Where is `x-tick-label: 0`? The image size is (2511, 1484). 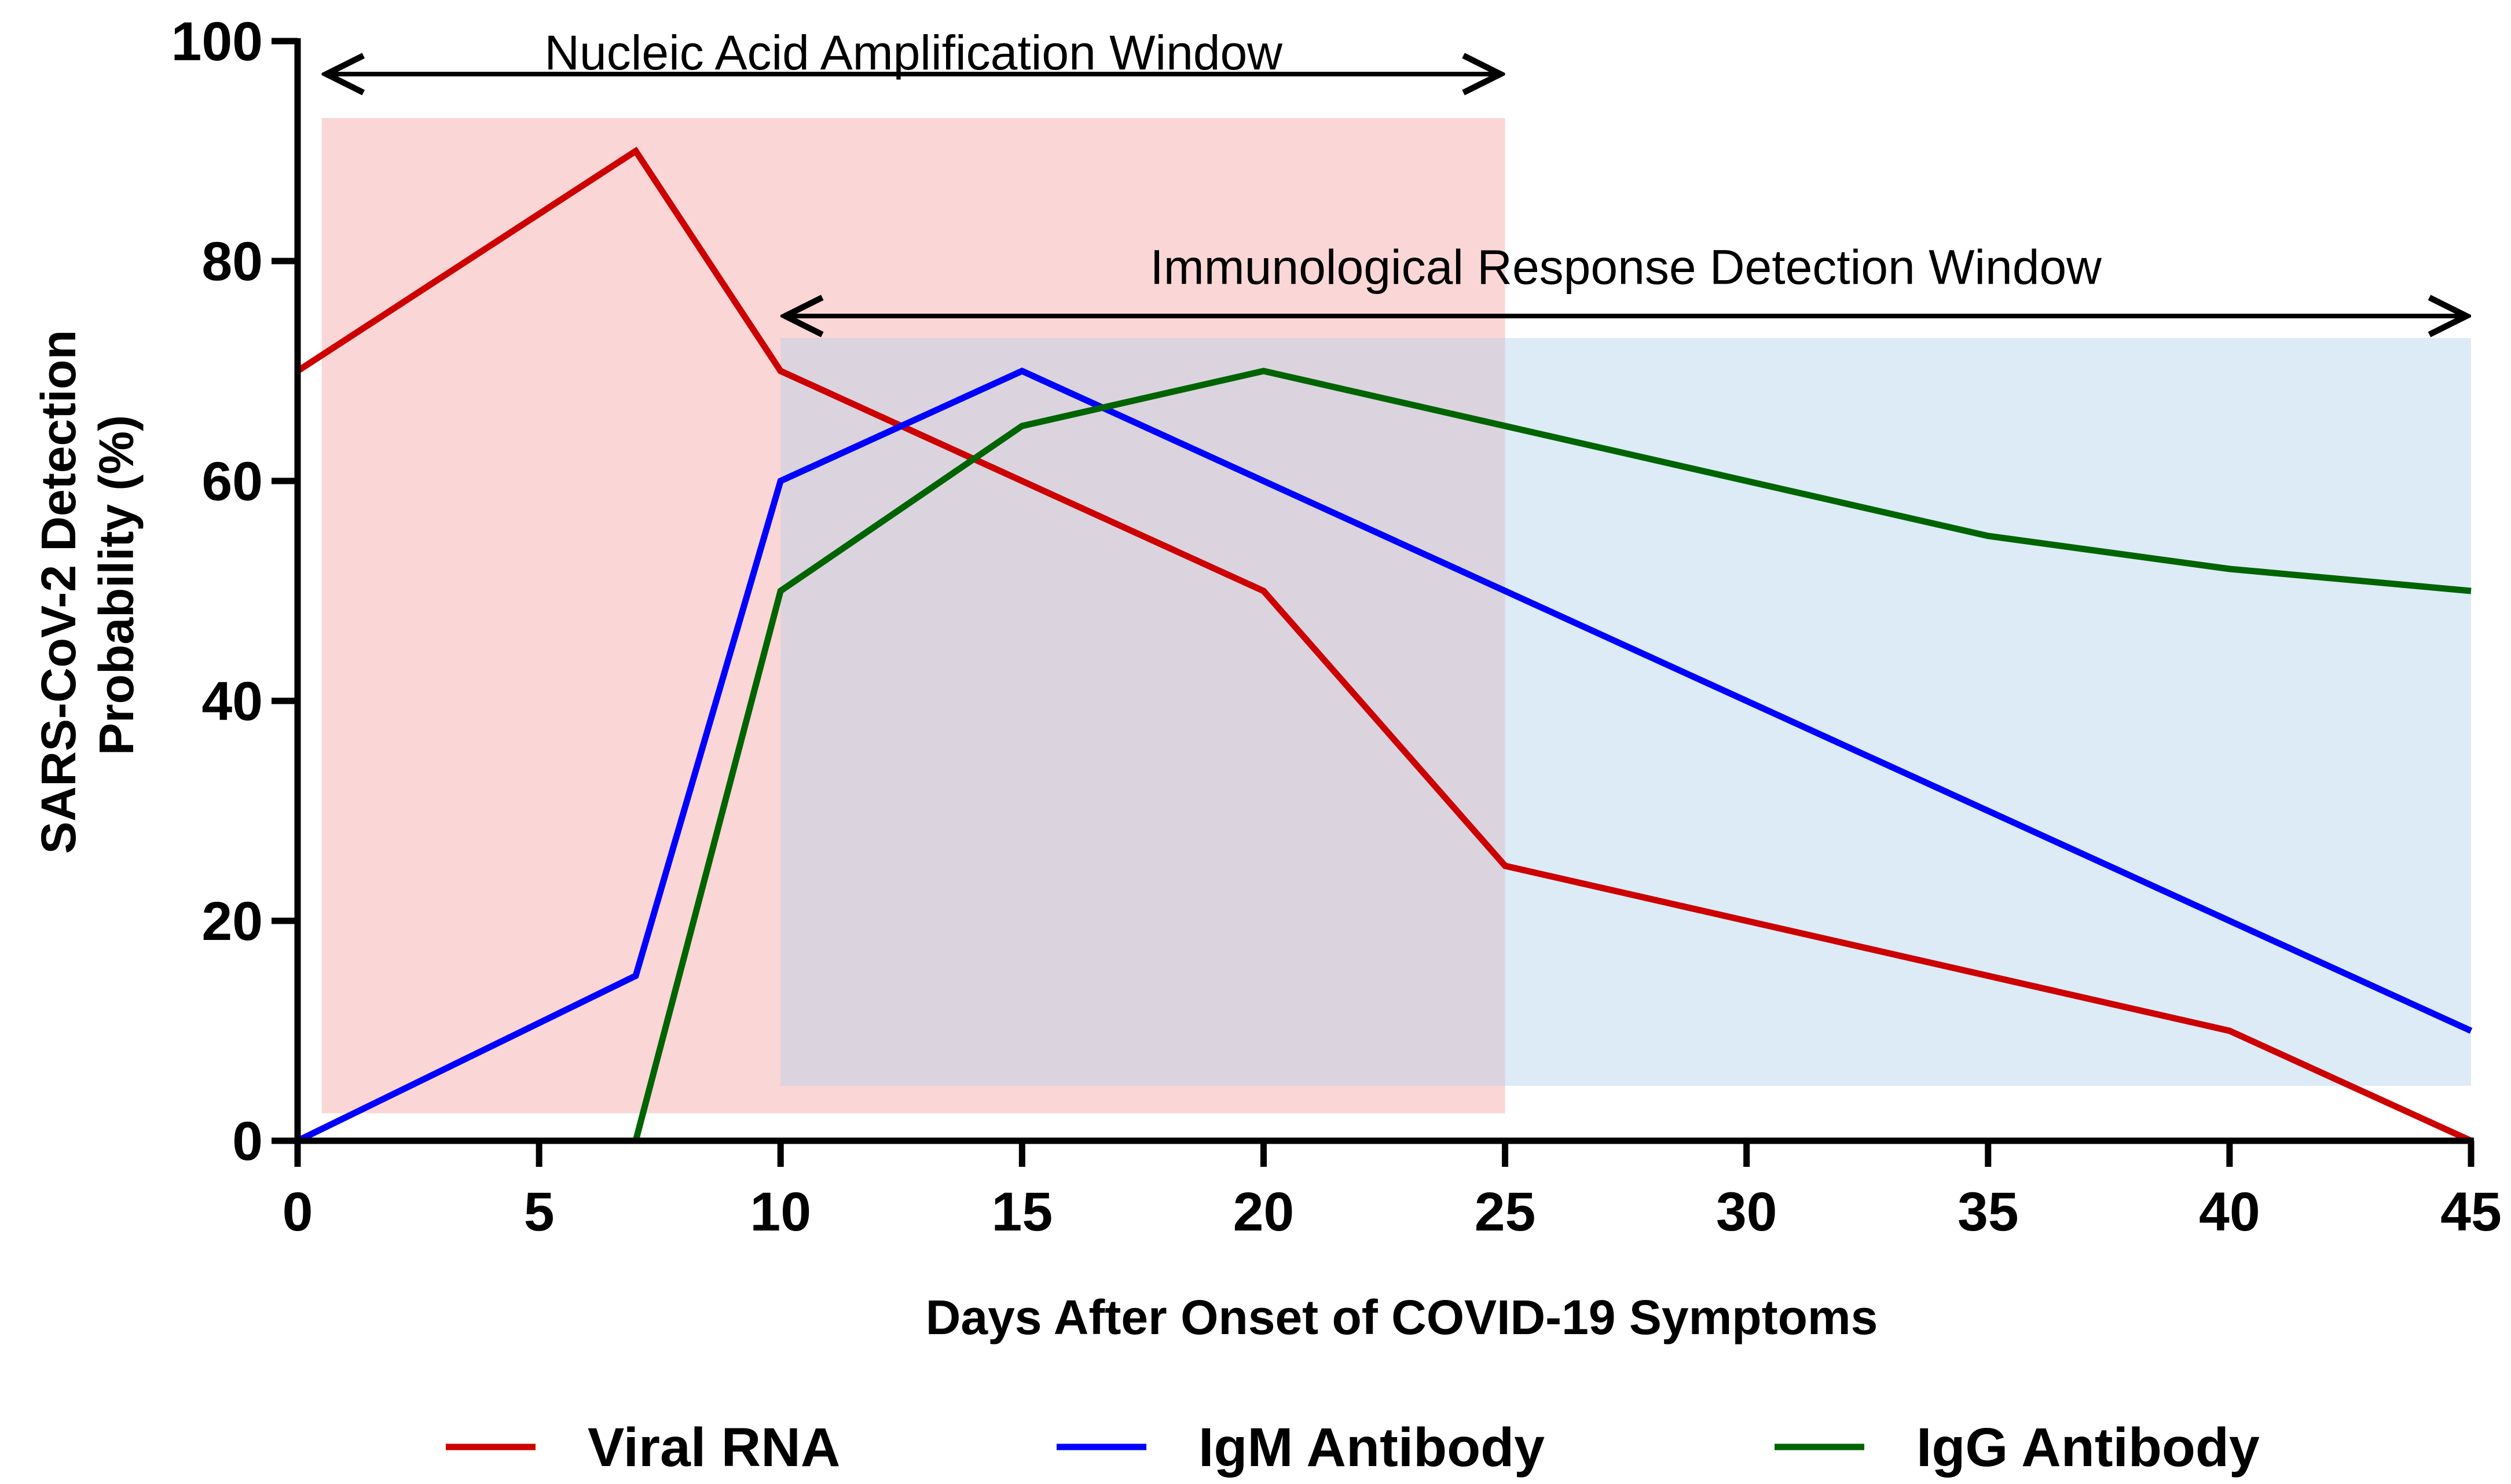 x-tick-label: 0 is located at coordinates (298, 1212).